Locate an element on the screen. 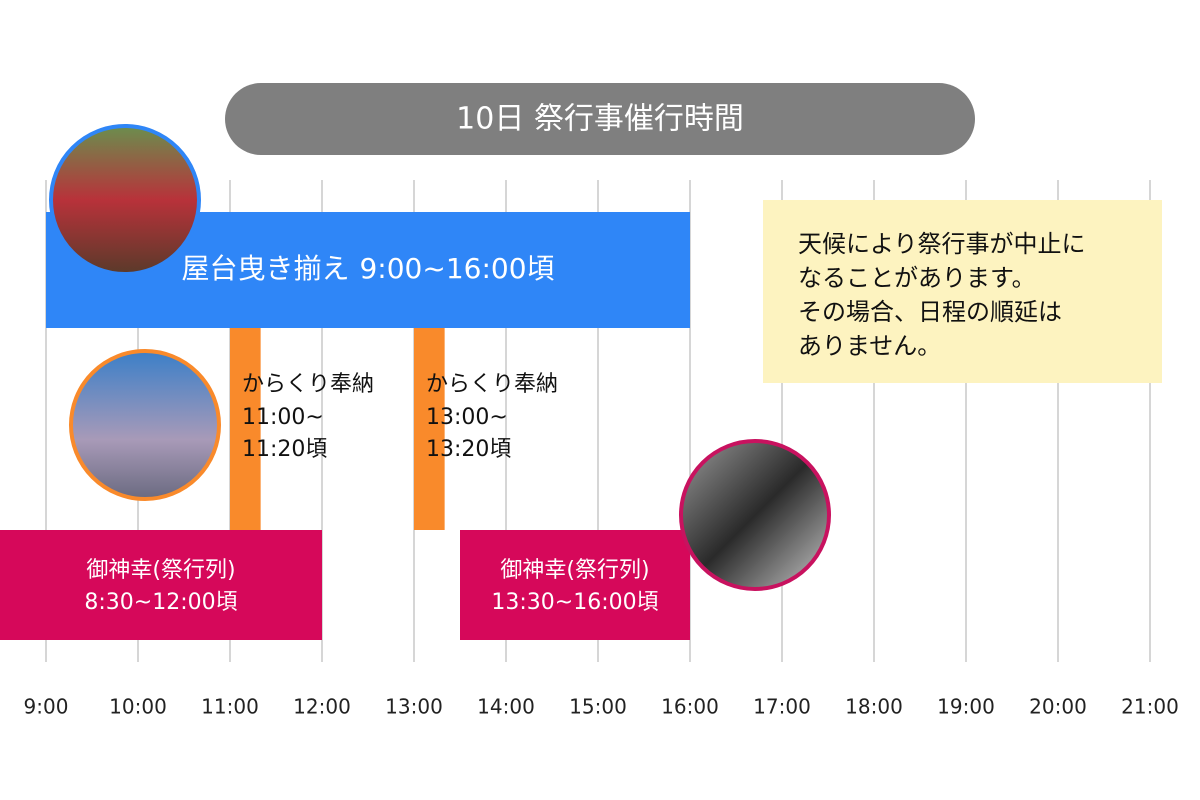  bar-time: 13:20頃 is located at coordinates (468, 449).